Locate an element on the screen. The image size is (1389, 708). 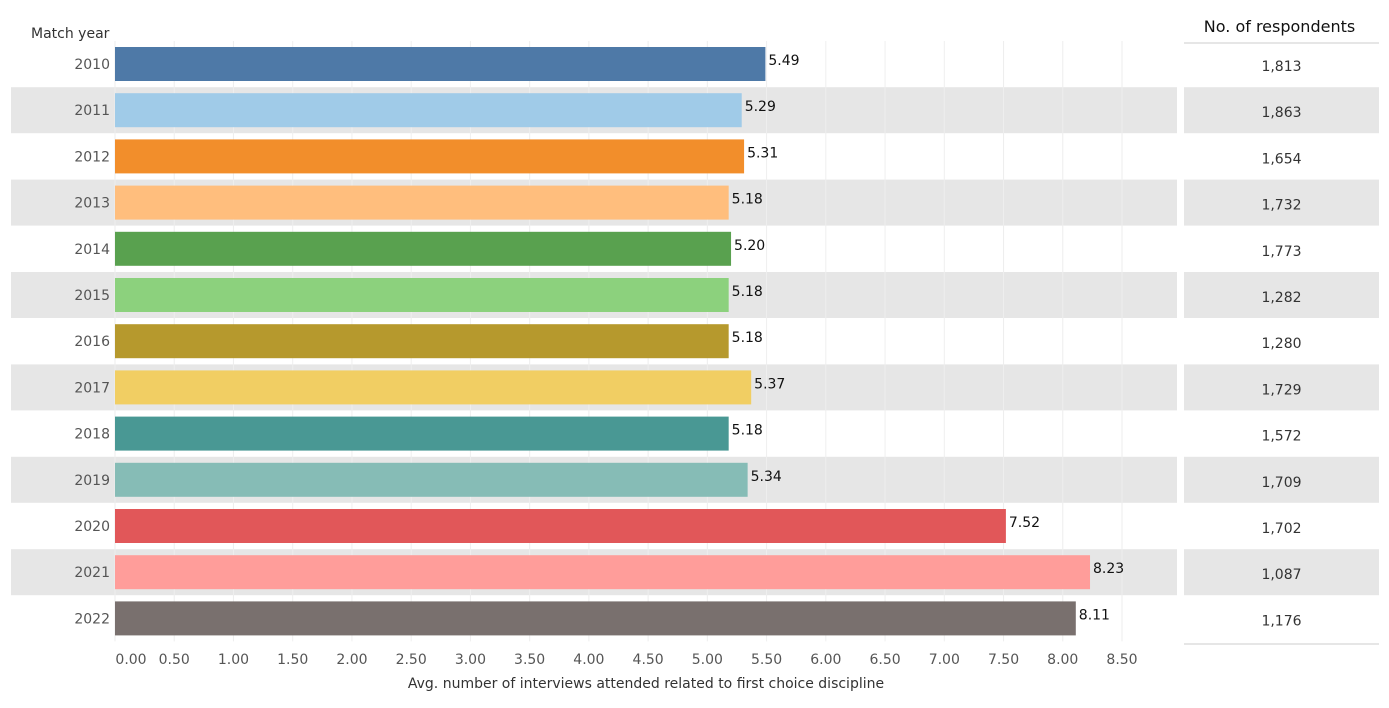
x-tick-label: 1.00 is located at coordinates (233, 660).